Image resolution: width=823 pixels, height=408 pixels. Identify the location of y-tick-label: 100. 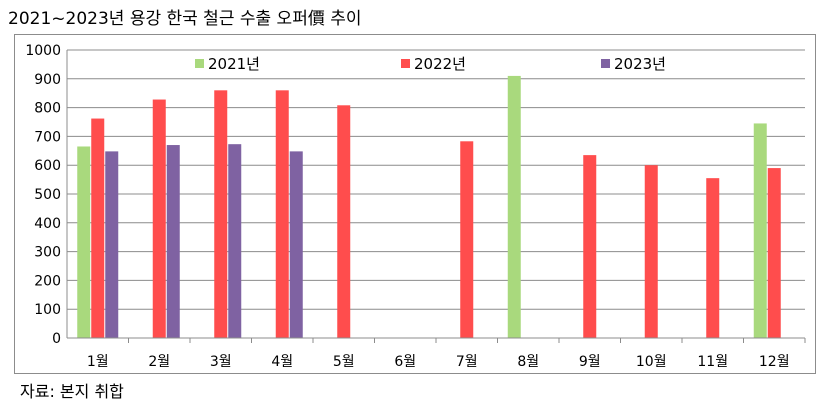
(47, 310).